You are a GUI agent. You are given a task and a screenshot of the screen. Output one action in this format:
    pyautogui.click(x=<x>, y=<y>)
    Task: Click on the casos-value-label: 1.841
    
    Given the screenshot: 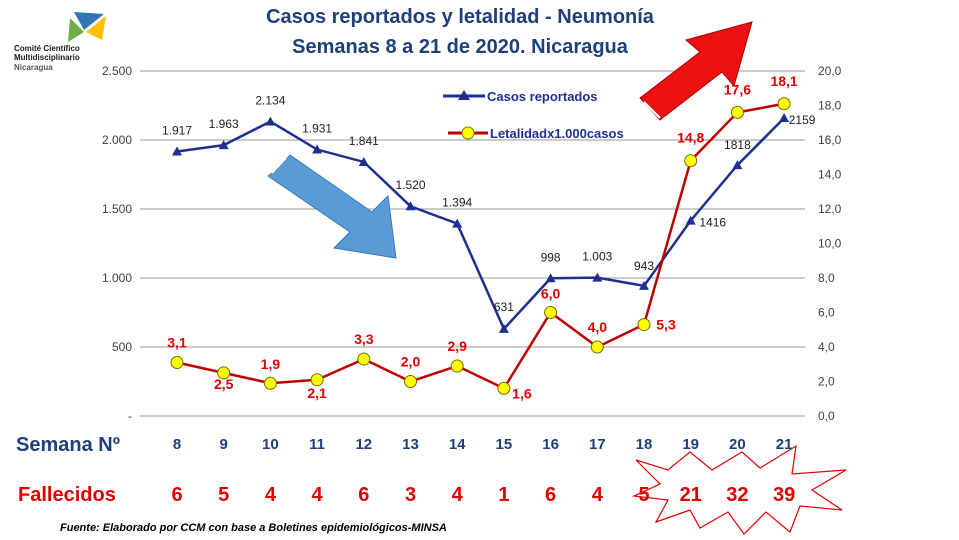 What is the action you would take?
    pyautogui.click(x=364, y=141)
    